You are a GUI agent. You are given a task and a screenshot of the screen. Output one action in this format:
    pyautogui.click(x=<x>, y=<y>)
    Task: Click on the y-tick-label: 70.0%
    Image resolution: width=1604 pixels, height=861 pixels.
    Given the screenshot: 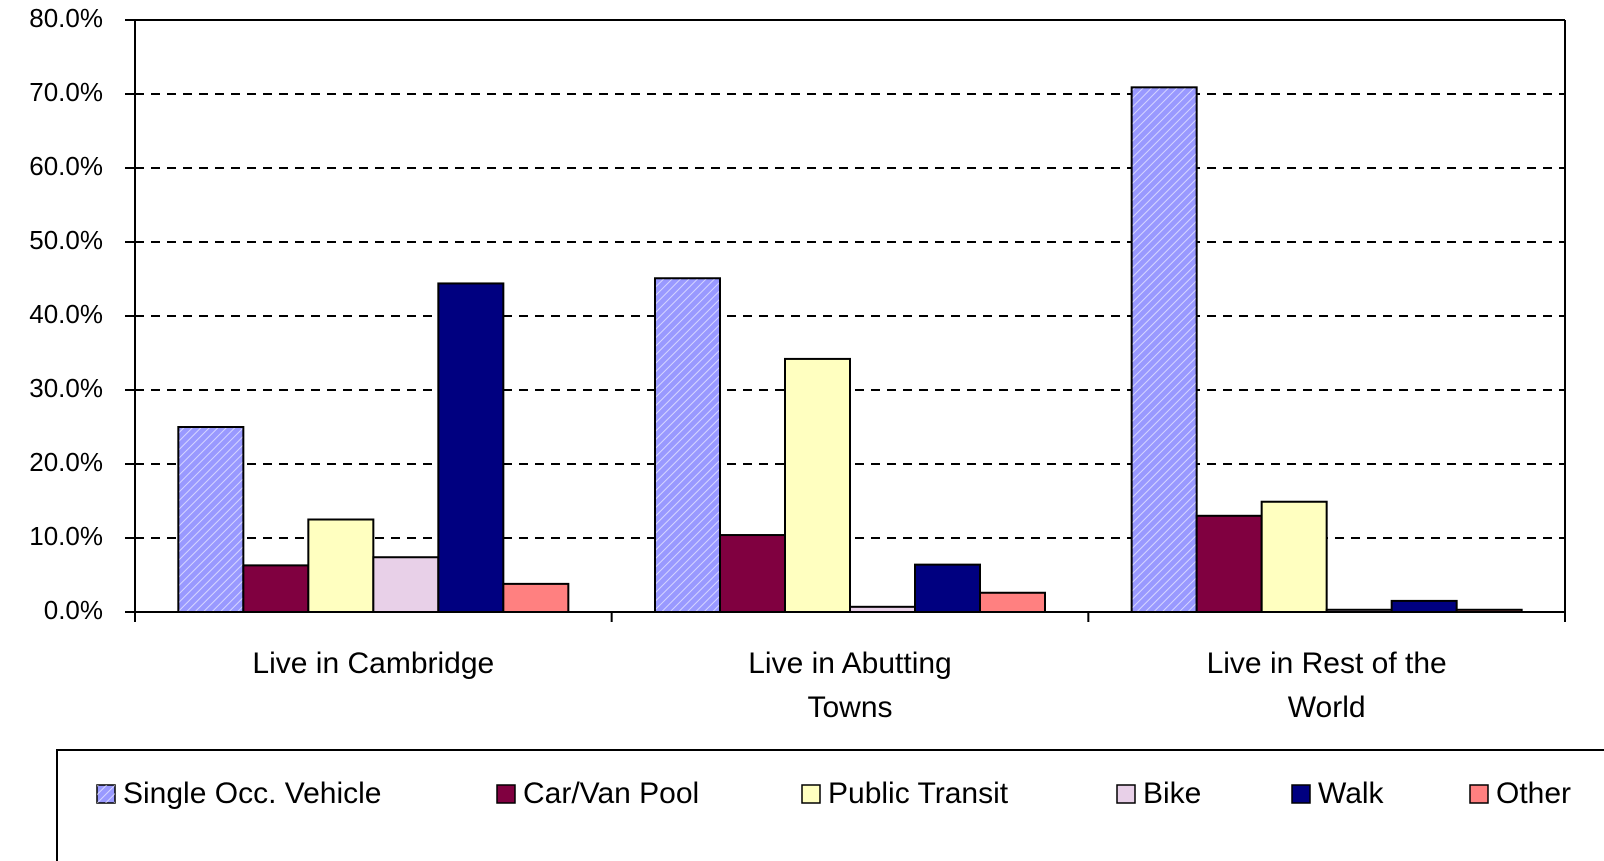 What is the action you would take?
    pyautogui.click(x=66, y=92)
    